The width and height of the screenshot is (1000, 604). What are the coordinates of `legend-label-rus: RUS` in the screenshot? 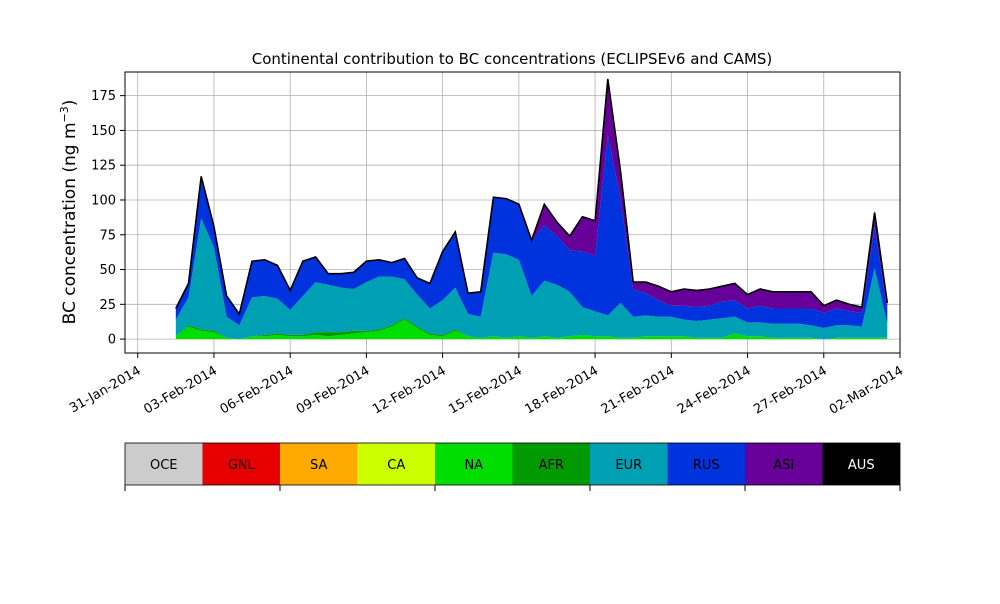 It's located at (706, 465).